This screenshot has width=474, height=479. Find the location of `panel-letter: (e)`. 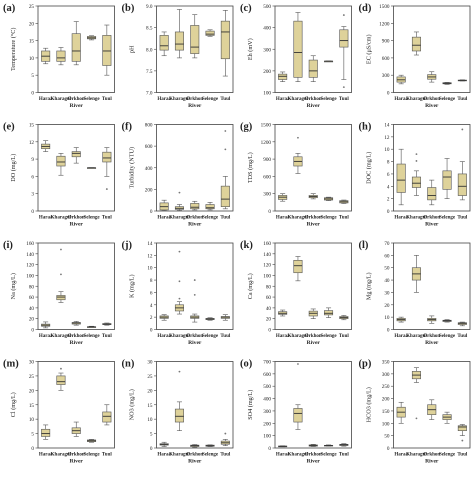

panel-letter: (e) is located at coordinates (9, 127).